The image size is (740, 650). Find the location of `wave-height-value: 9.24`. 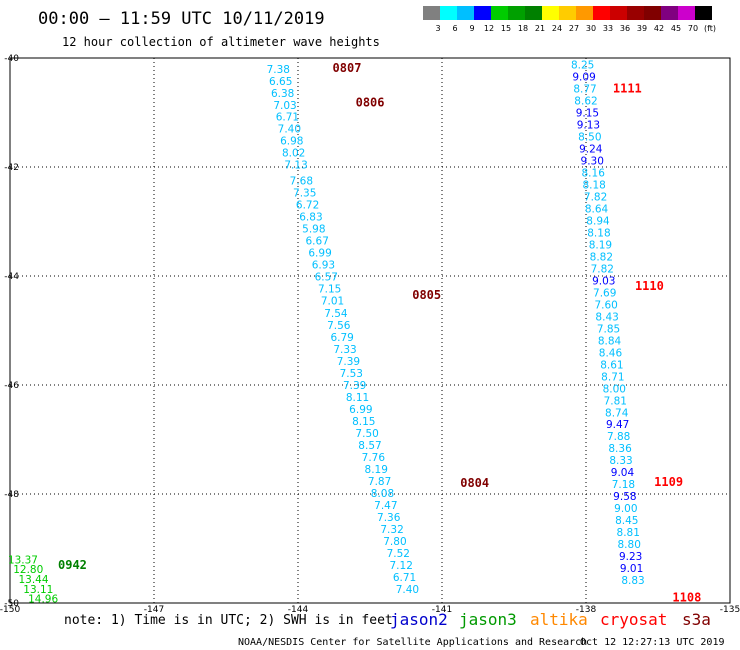

wave-height-value: 9.24 is located at coordinates (591, 149).